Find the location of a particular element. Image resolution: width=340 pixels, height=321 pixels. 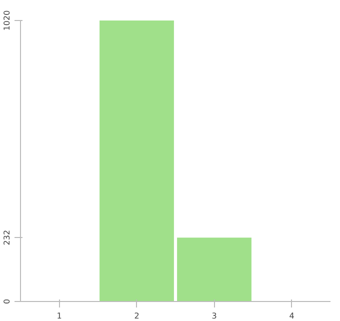

y-tick-label: 1020 is located at coordinates (7, 20).